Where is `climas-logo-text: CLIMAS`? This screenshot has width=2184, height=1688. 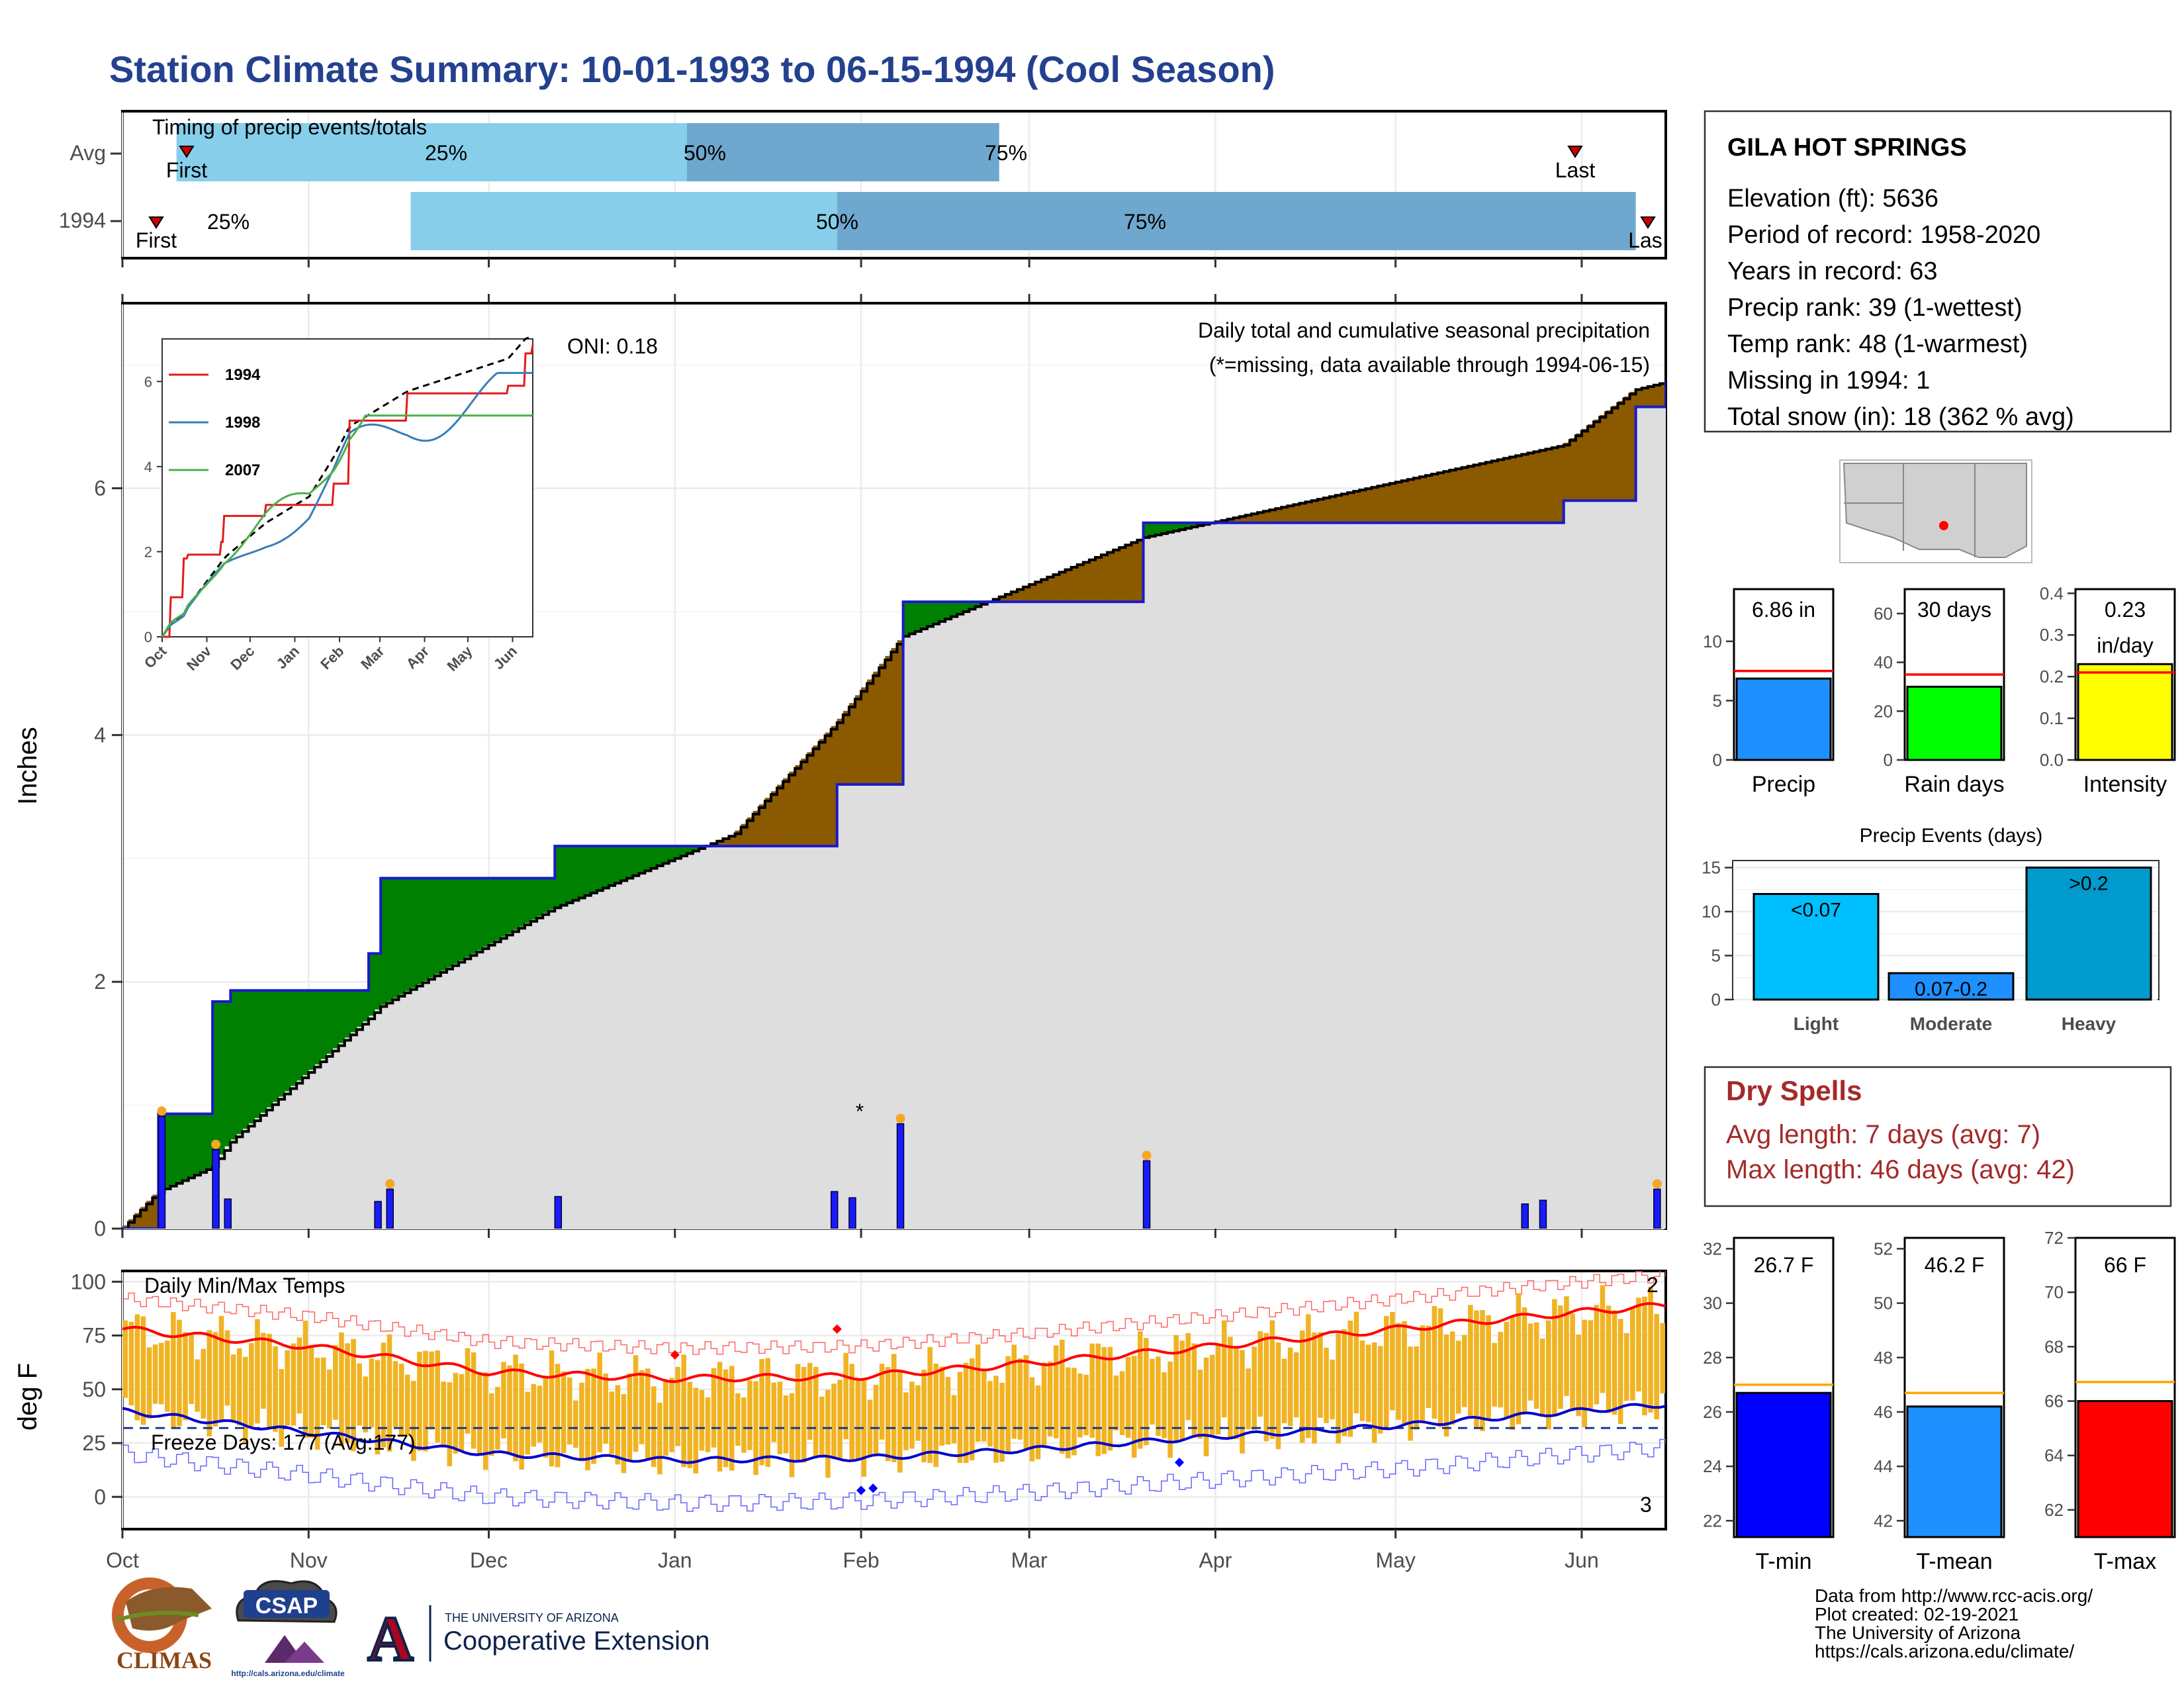 climas-logo-text: CLIMAS is located at coordinates (164, 1660).